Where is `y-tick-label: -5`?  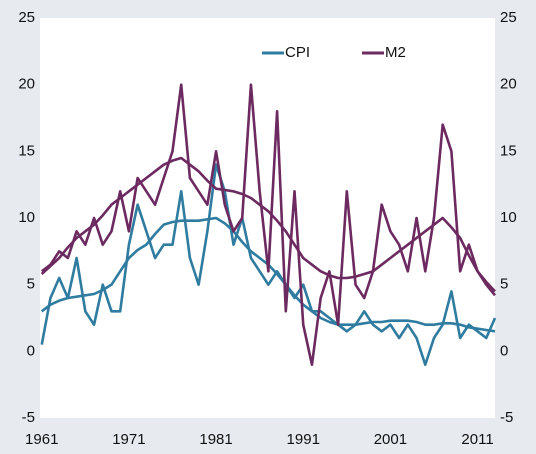
y-tick-label: -5 is located at coordinates (28, 417).